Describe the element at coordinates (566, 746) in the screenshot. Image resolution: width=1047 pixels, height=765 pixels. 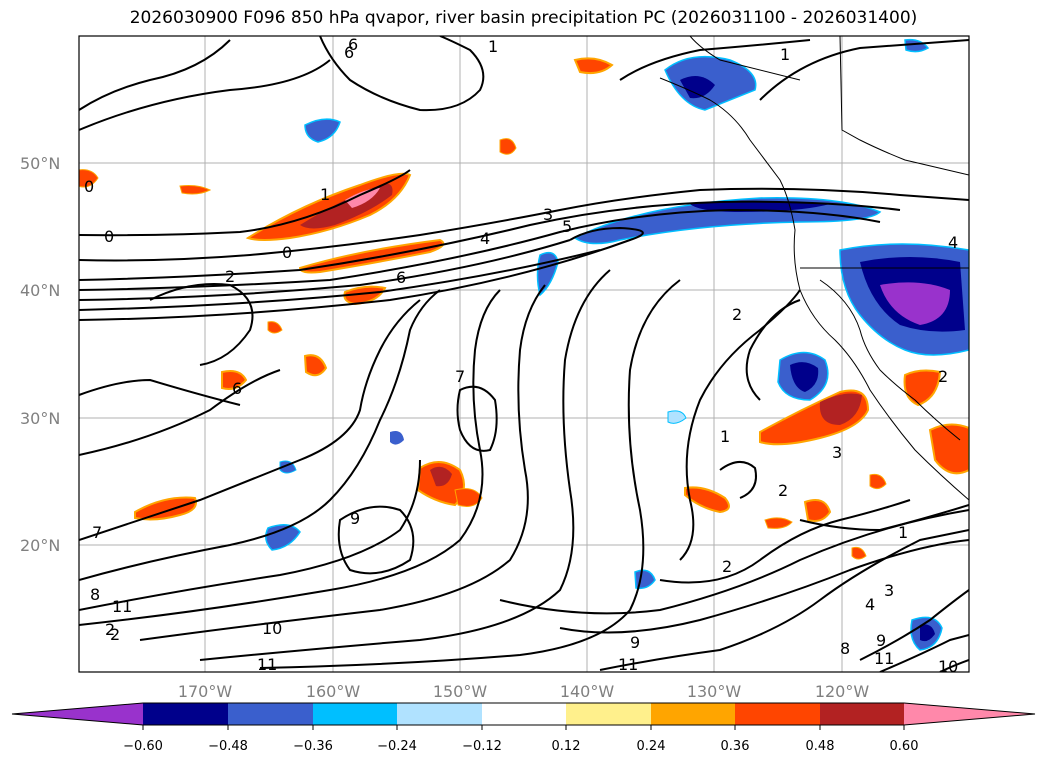
I see `colorbar-tick-label: 0.12` at that location.